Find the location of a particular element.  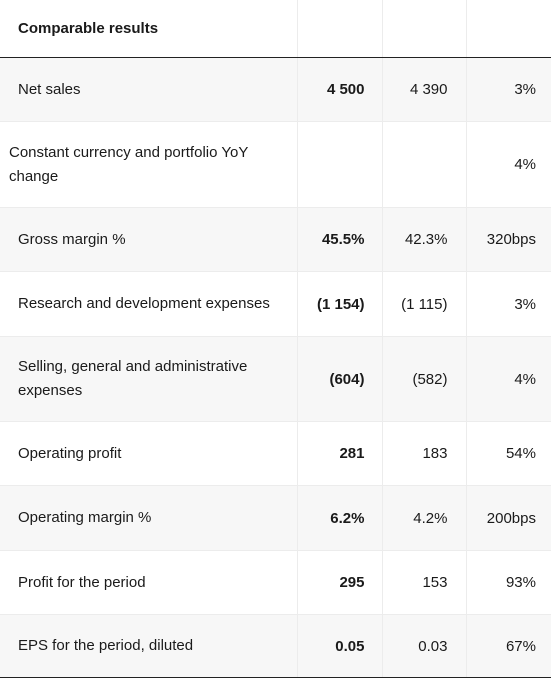

value-change: 200bps is located at coordinates (508, 518).